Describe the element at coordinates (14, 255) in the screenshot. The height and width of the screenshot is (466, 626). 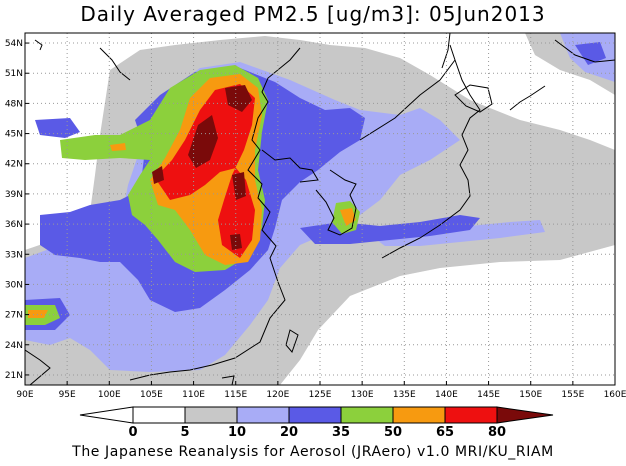
I see `y-tick-label: 33N` at that location.